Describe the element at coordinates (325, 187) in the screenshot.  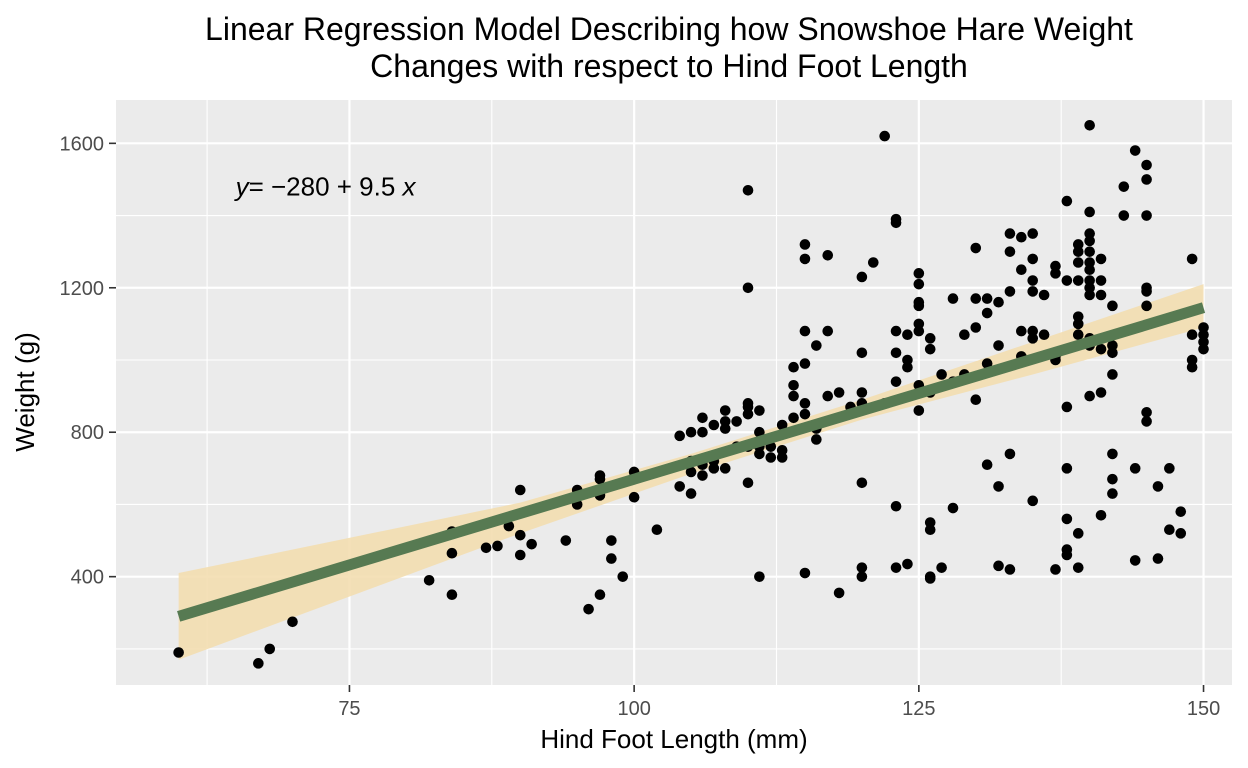
I see `regression-equation: y= −280 + 9.5 x` at that location.